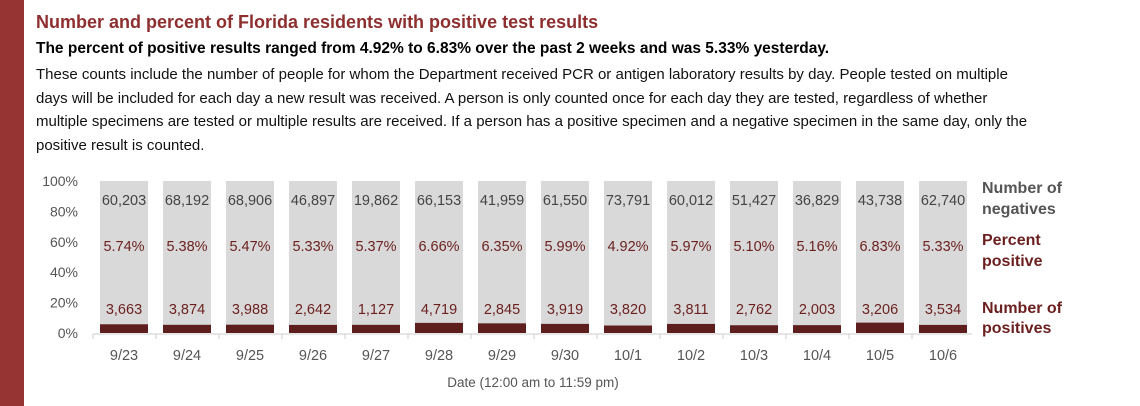 The image size is (1140, 406). Describe the element at coordinates (60, 181) in the screenshot. I see `y-tick-label: 100%` at that location.